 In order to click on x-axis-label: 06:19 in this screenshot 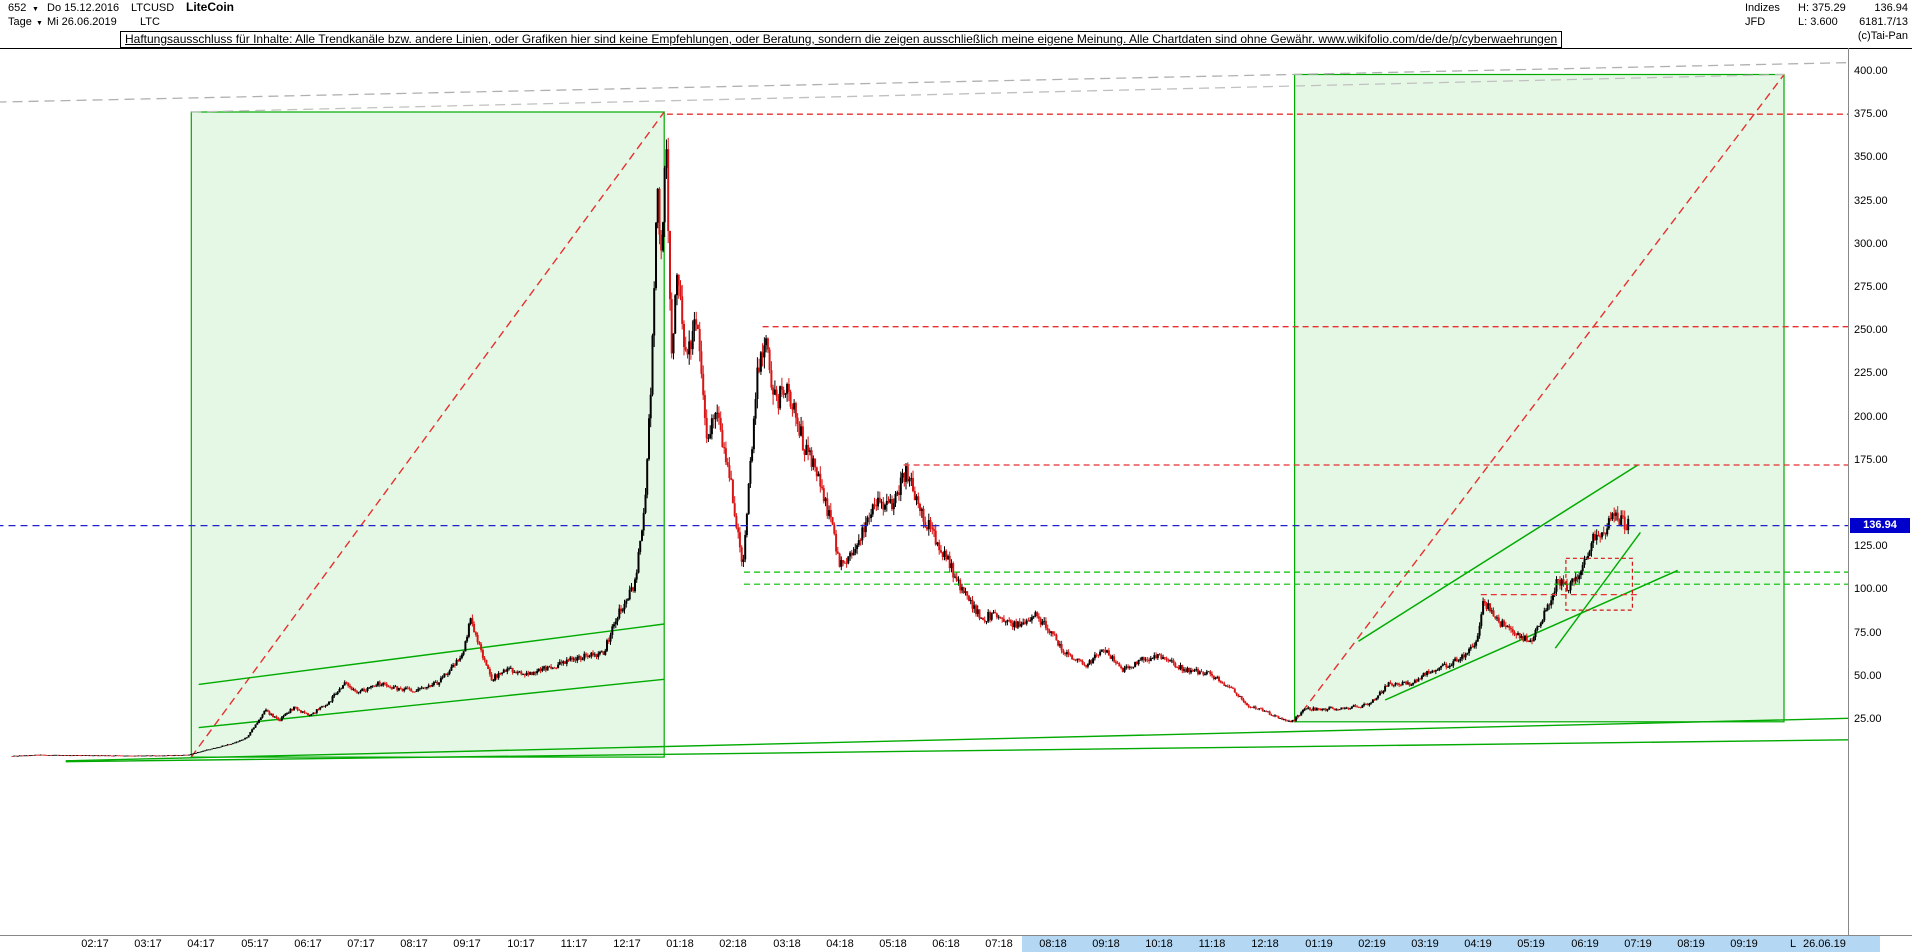, I will do `click(1585, 944)`.